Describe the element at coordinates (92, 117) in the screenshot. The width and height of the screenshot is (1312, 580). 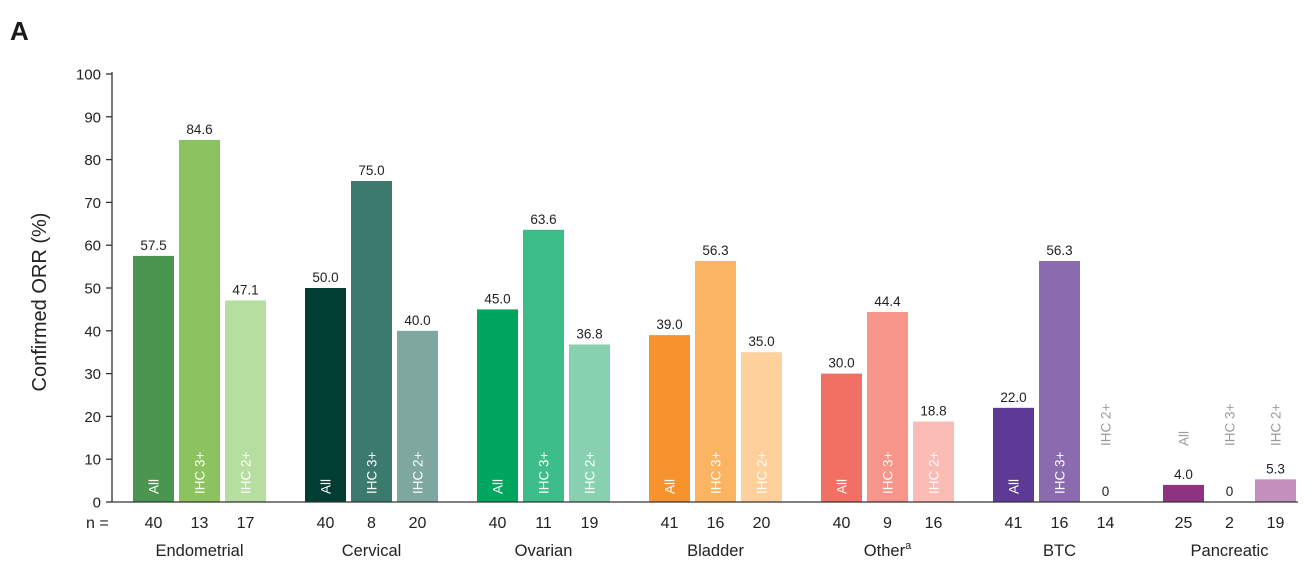
I see `y-tick-label: 90` at that location.